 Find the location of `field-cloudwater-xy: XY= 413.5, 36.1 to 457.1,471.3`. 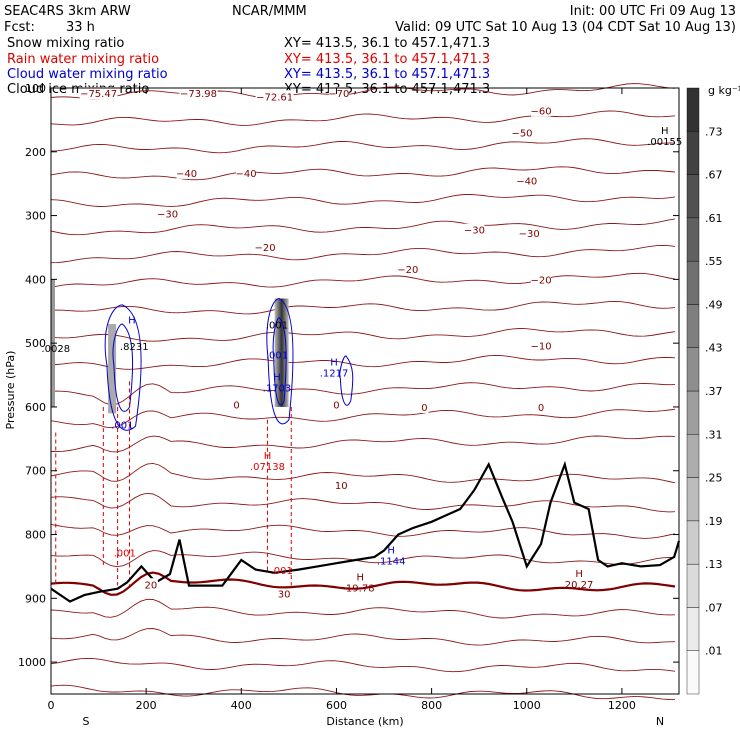

field-cloudwater-xy: XY= 413.5, 36.1 to 457.1,471.3 is located at coordinates (387, 74).